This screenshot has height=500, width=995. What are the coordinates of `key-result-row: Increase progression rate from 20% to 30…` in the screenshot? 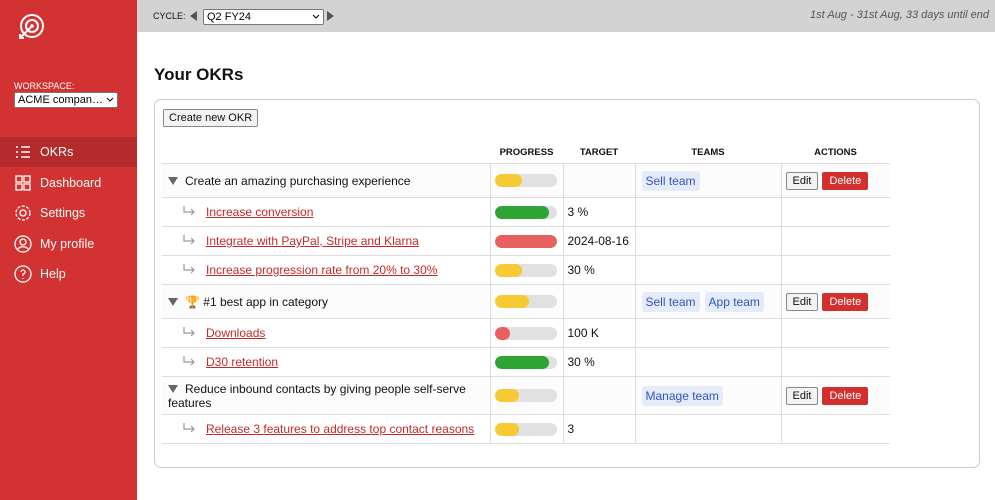 It's located at (526, 270).